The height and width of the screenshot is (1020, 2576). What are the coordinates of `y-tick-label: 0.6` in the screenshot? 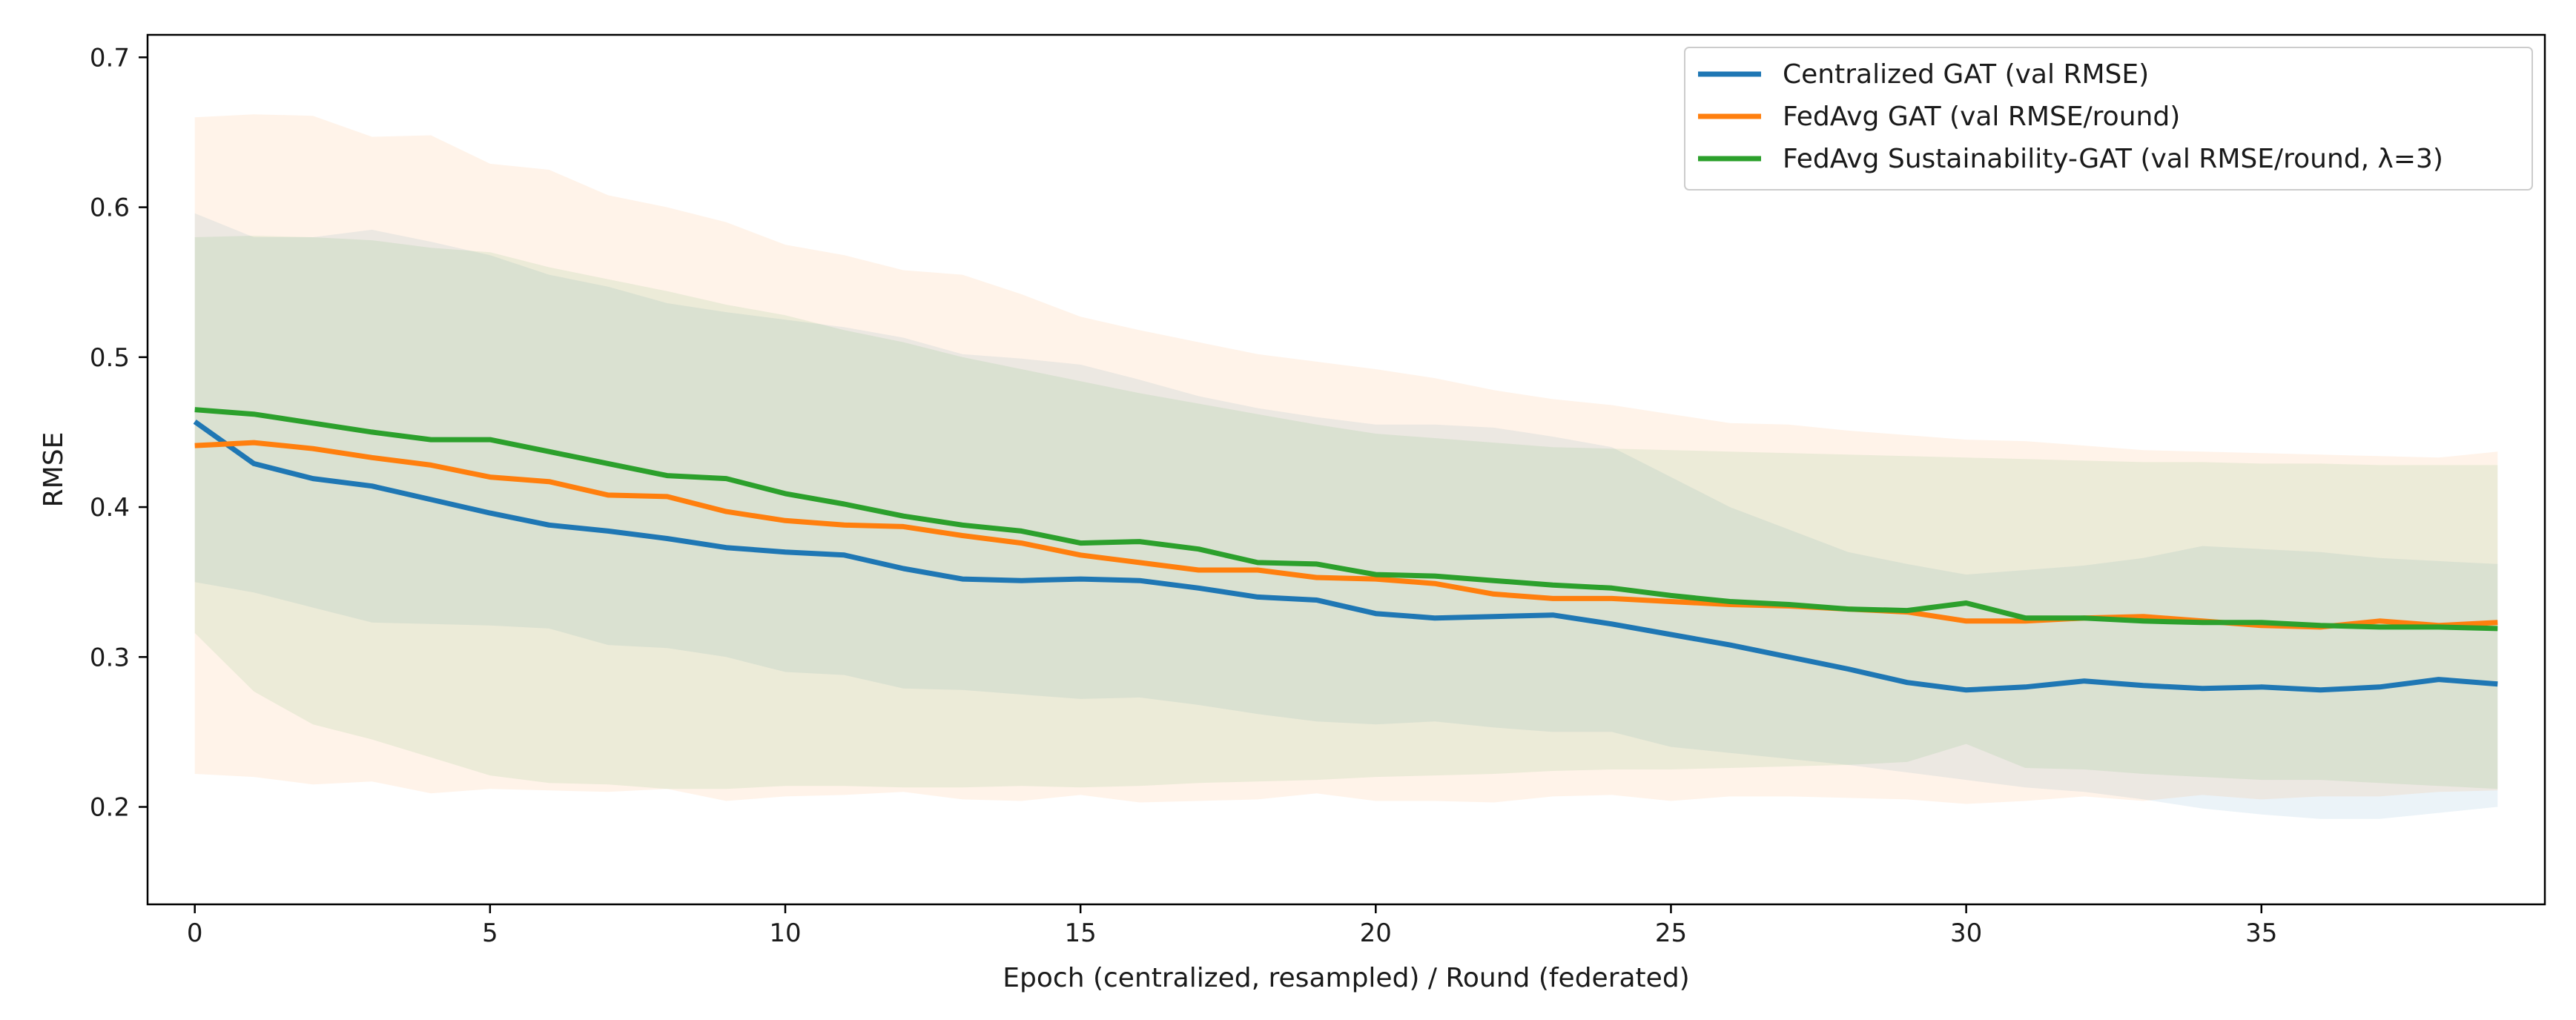 It's located at (110, 208).